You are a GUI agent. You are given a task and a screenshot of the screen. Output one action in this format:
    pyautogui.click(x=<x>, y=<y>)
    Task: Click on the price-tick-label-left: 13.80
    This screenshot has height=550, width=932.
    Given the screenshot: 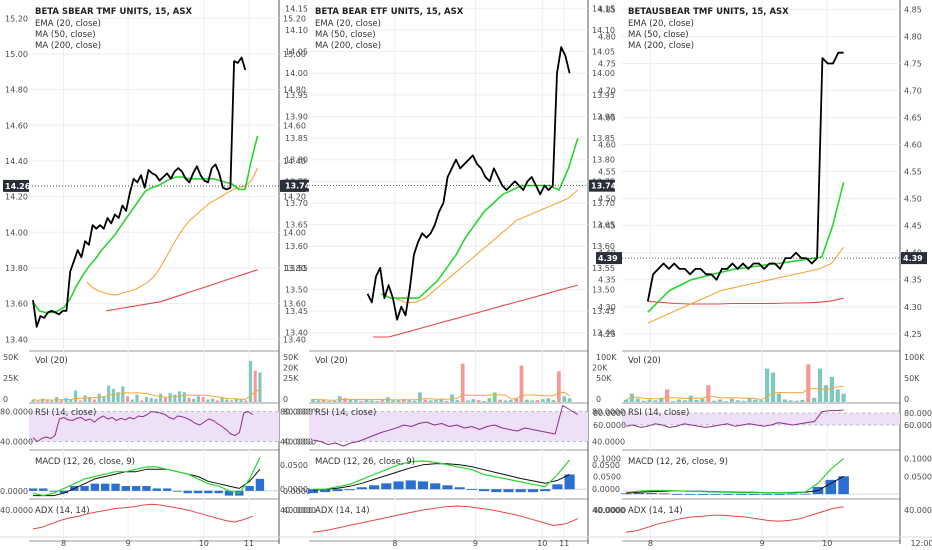 What is the action you would take?
    pyautogui.click(x=16, y=268)
    